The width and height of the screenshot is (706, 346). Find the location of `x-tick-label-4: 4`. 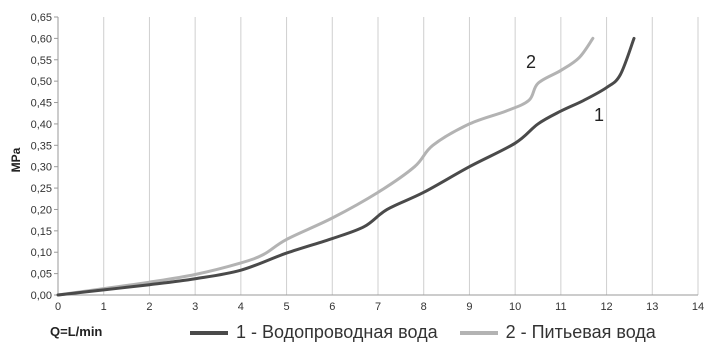

x-tick-label-4: 4 is located at coordinates (241, 307).